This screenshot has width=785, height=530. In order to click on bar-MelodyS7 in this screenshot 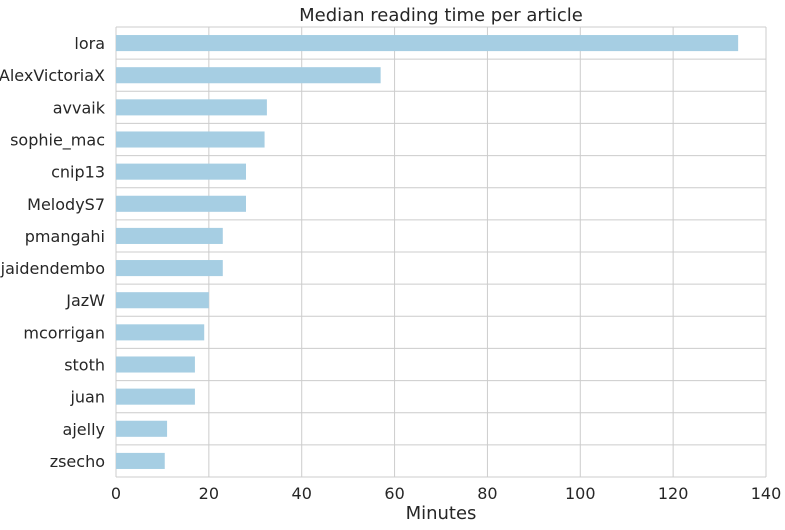, I will do `click(181, 203)`.